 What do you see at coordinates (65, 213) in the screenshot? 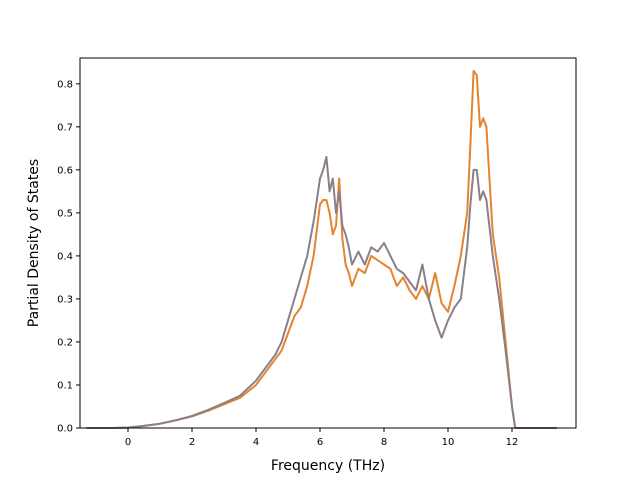
I see `y-tick-label: 0.5` at bounding box center [65, 213].